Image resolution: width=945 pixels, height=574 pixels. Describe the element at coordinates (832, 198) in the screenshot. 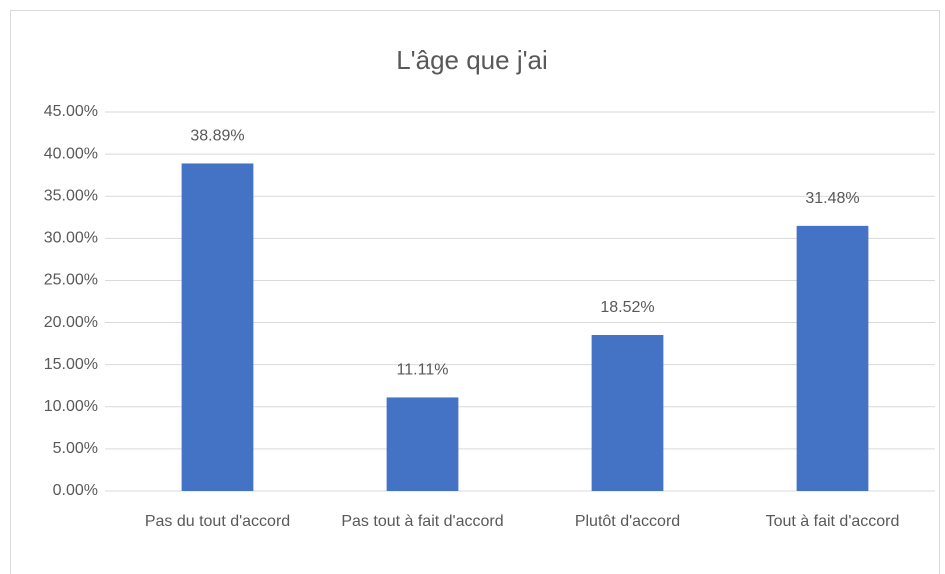

I see `data-label: 31.48%` at that location.